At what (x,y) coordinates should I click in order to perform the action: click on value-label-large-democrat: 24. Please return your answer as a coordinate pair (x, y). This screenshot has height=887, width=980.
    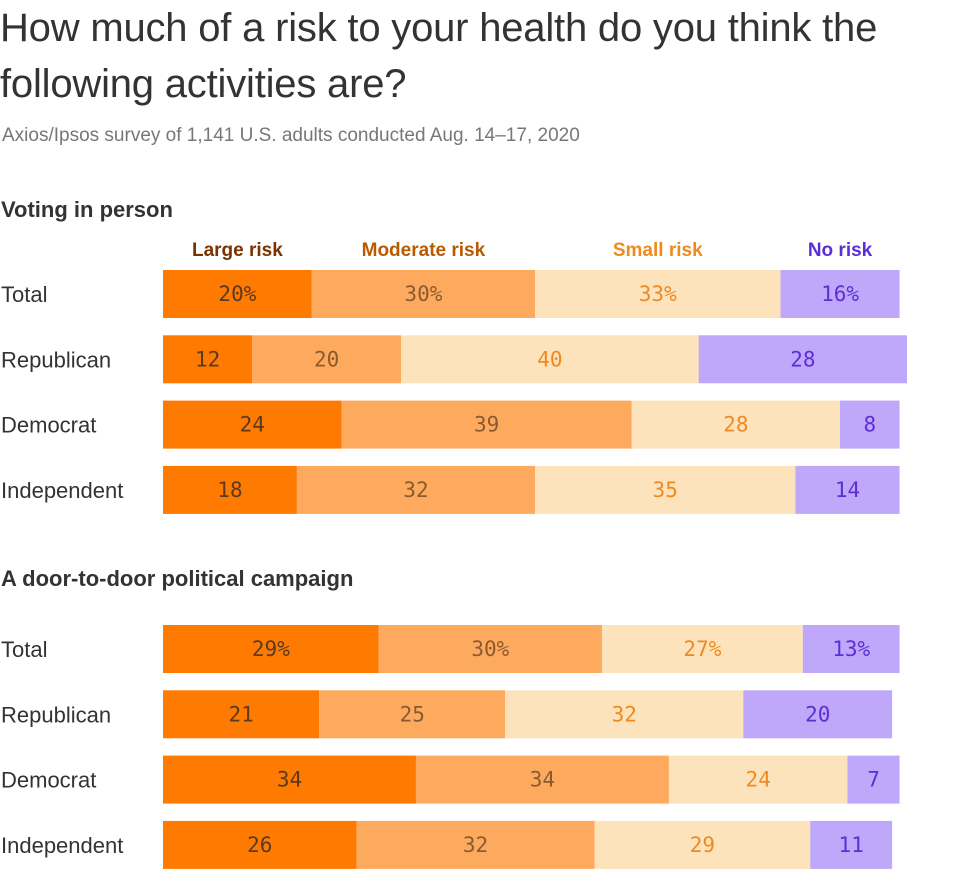
    Looking at the image, I should click on (252, 425).